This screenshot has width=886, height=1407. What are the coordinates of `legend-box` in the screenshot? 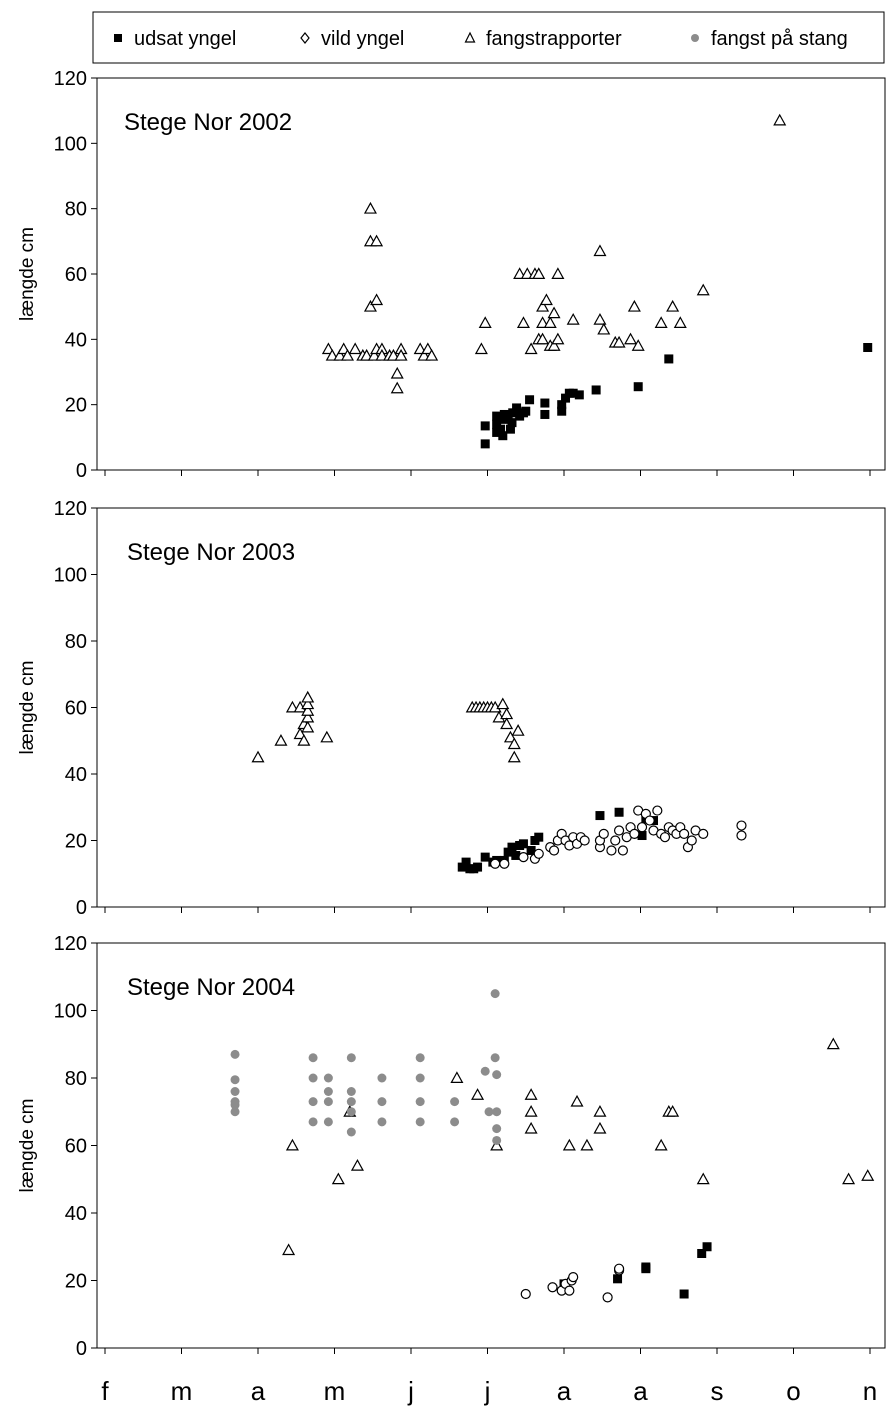 It's located at (488, 37).